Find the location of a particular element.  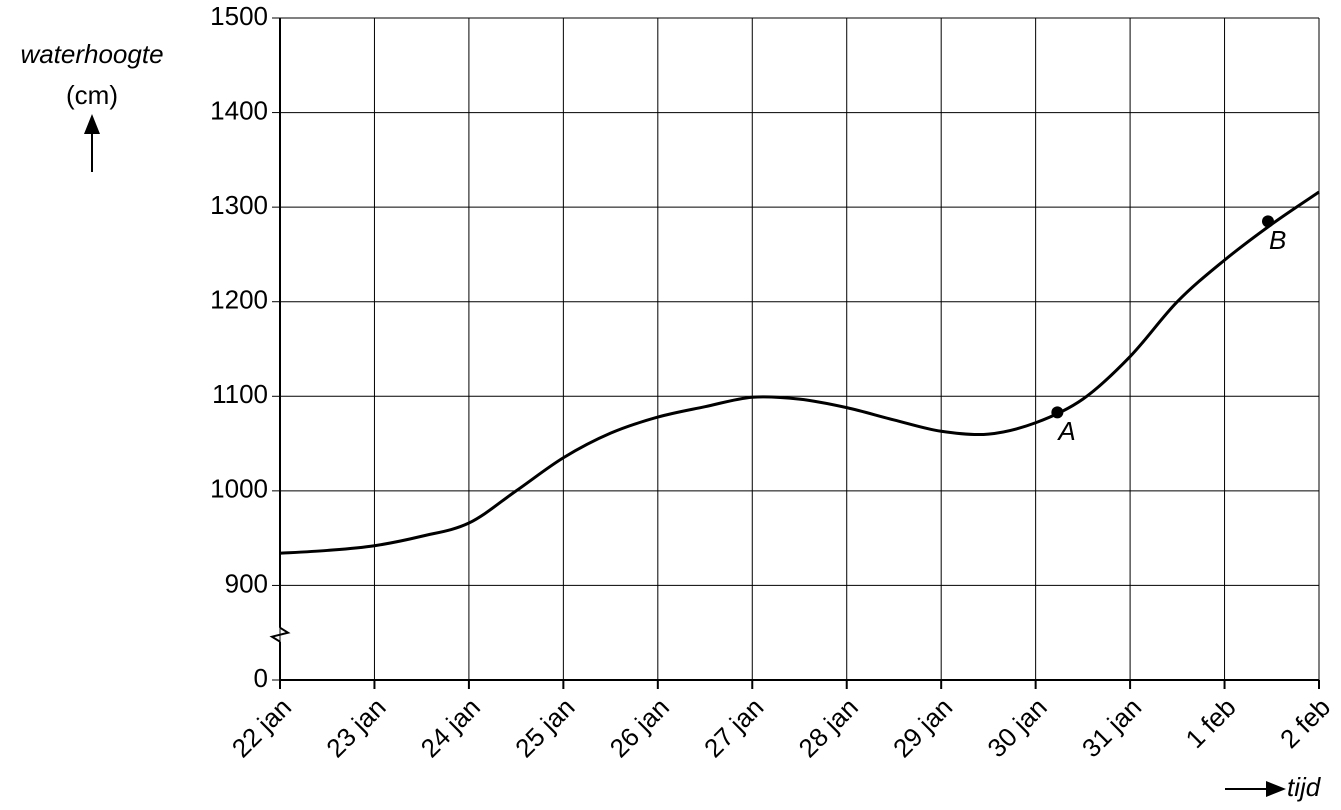

y-axis-label: waterhoogte is located at coordinates (91, 54).